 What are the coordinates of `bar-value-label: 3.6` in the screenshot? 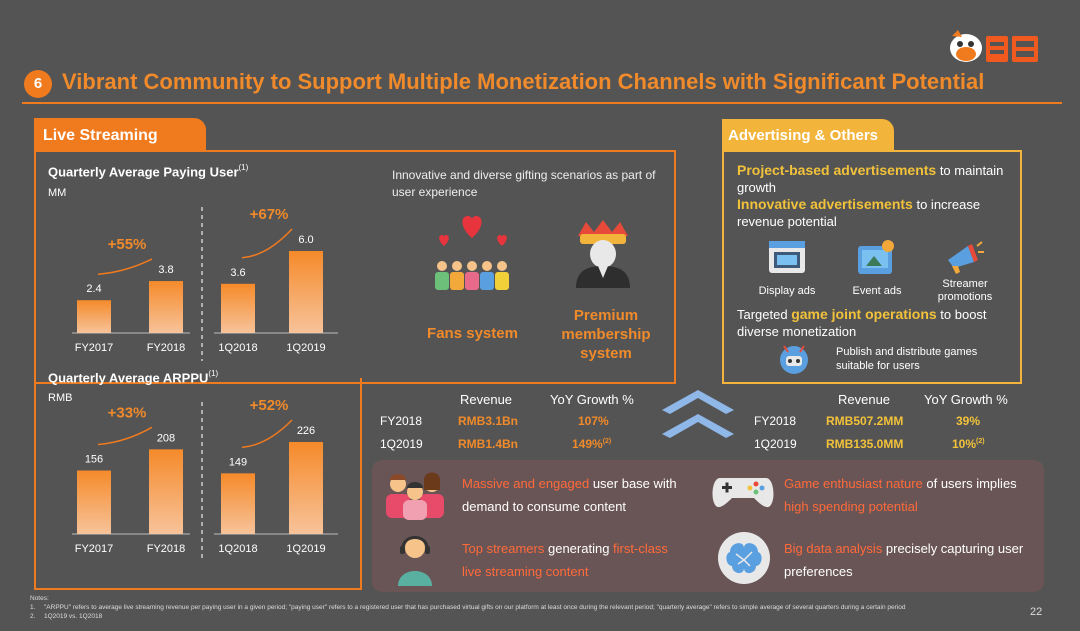 It's located at (237, 273).